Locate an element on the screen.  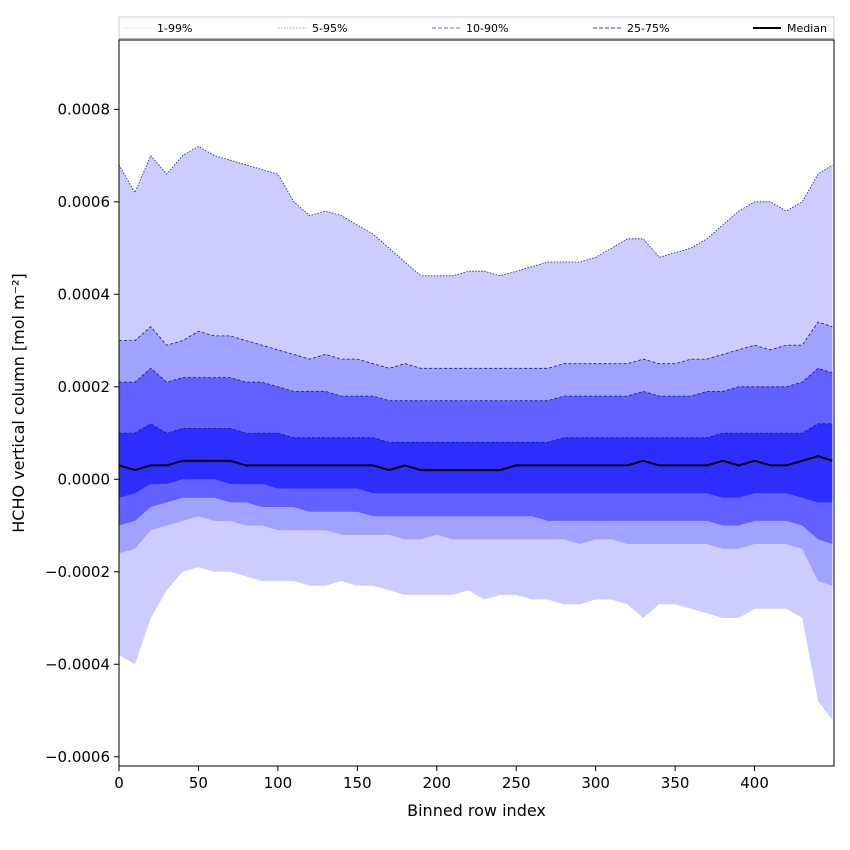
y-tick-label: 0.0000 is located at coordinates (84, 479).